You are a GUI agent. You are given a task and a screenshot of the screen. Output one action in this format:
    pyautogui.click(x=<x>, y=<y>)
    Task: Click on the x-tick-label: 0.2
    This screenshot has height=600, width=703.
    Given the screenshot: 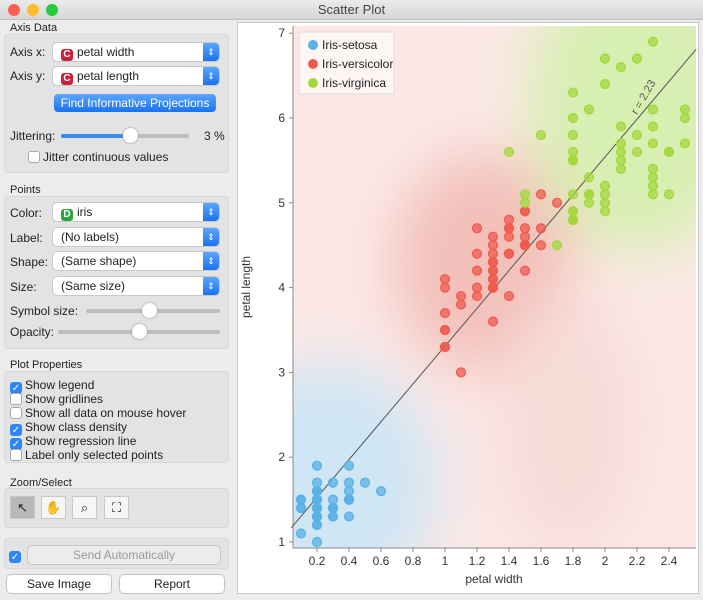 What is the action you would take?
    pyautogui.click(x=317, y=561)
    